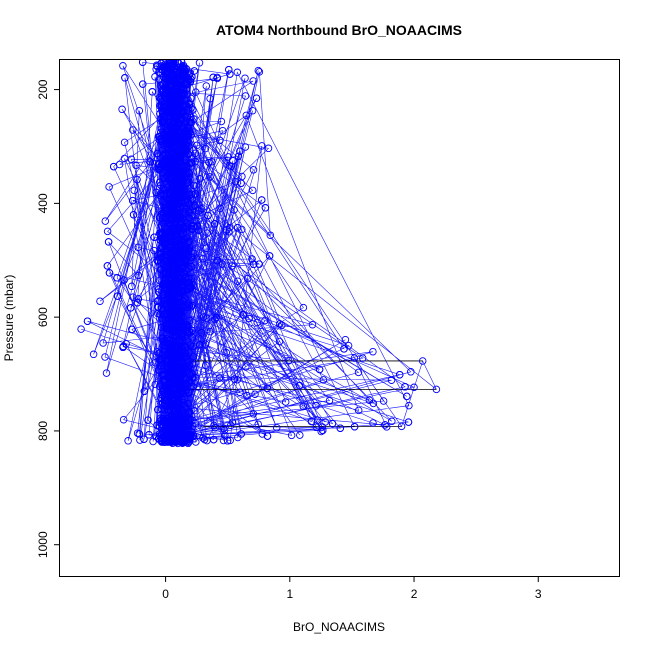 This screenshot has width=650, height=650. What do you see at coordinates (538, 594) in the screenshot?
I see `x-tick-label: 3` at bounding box center [538, 594].